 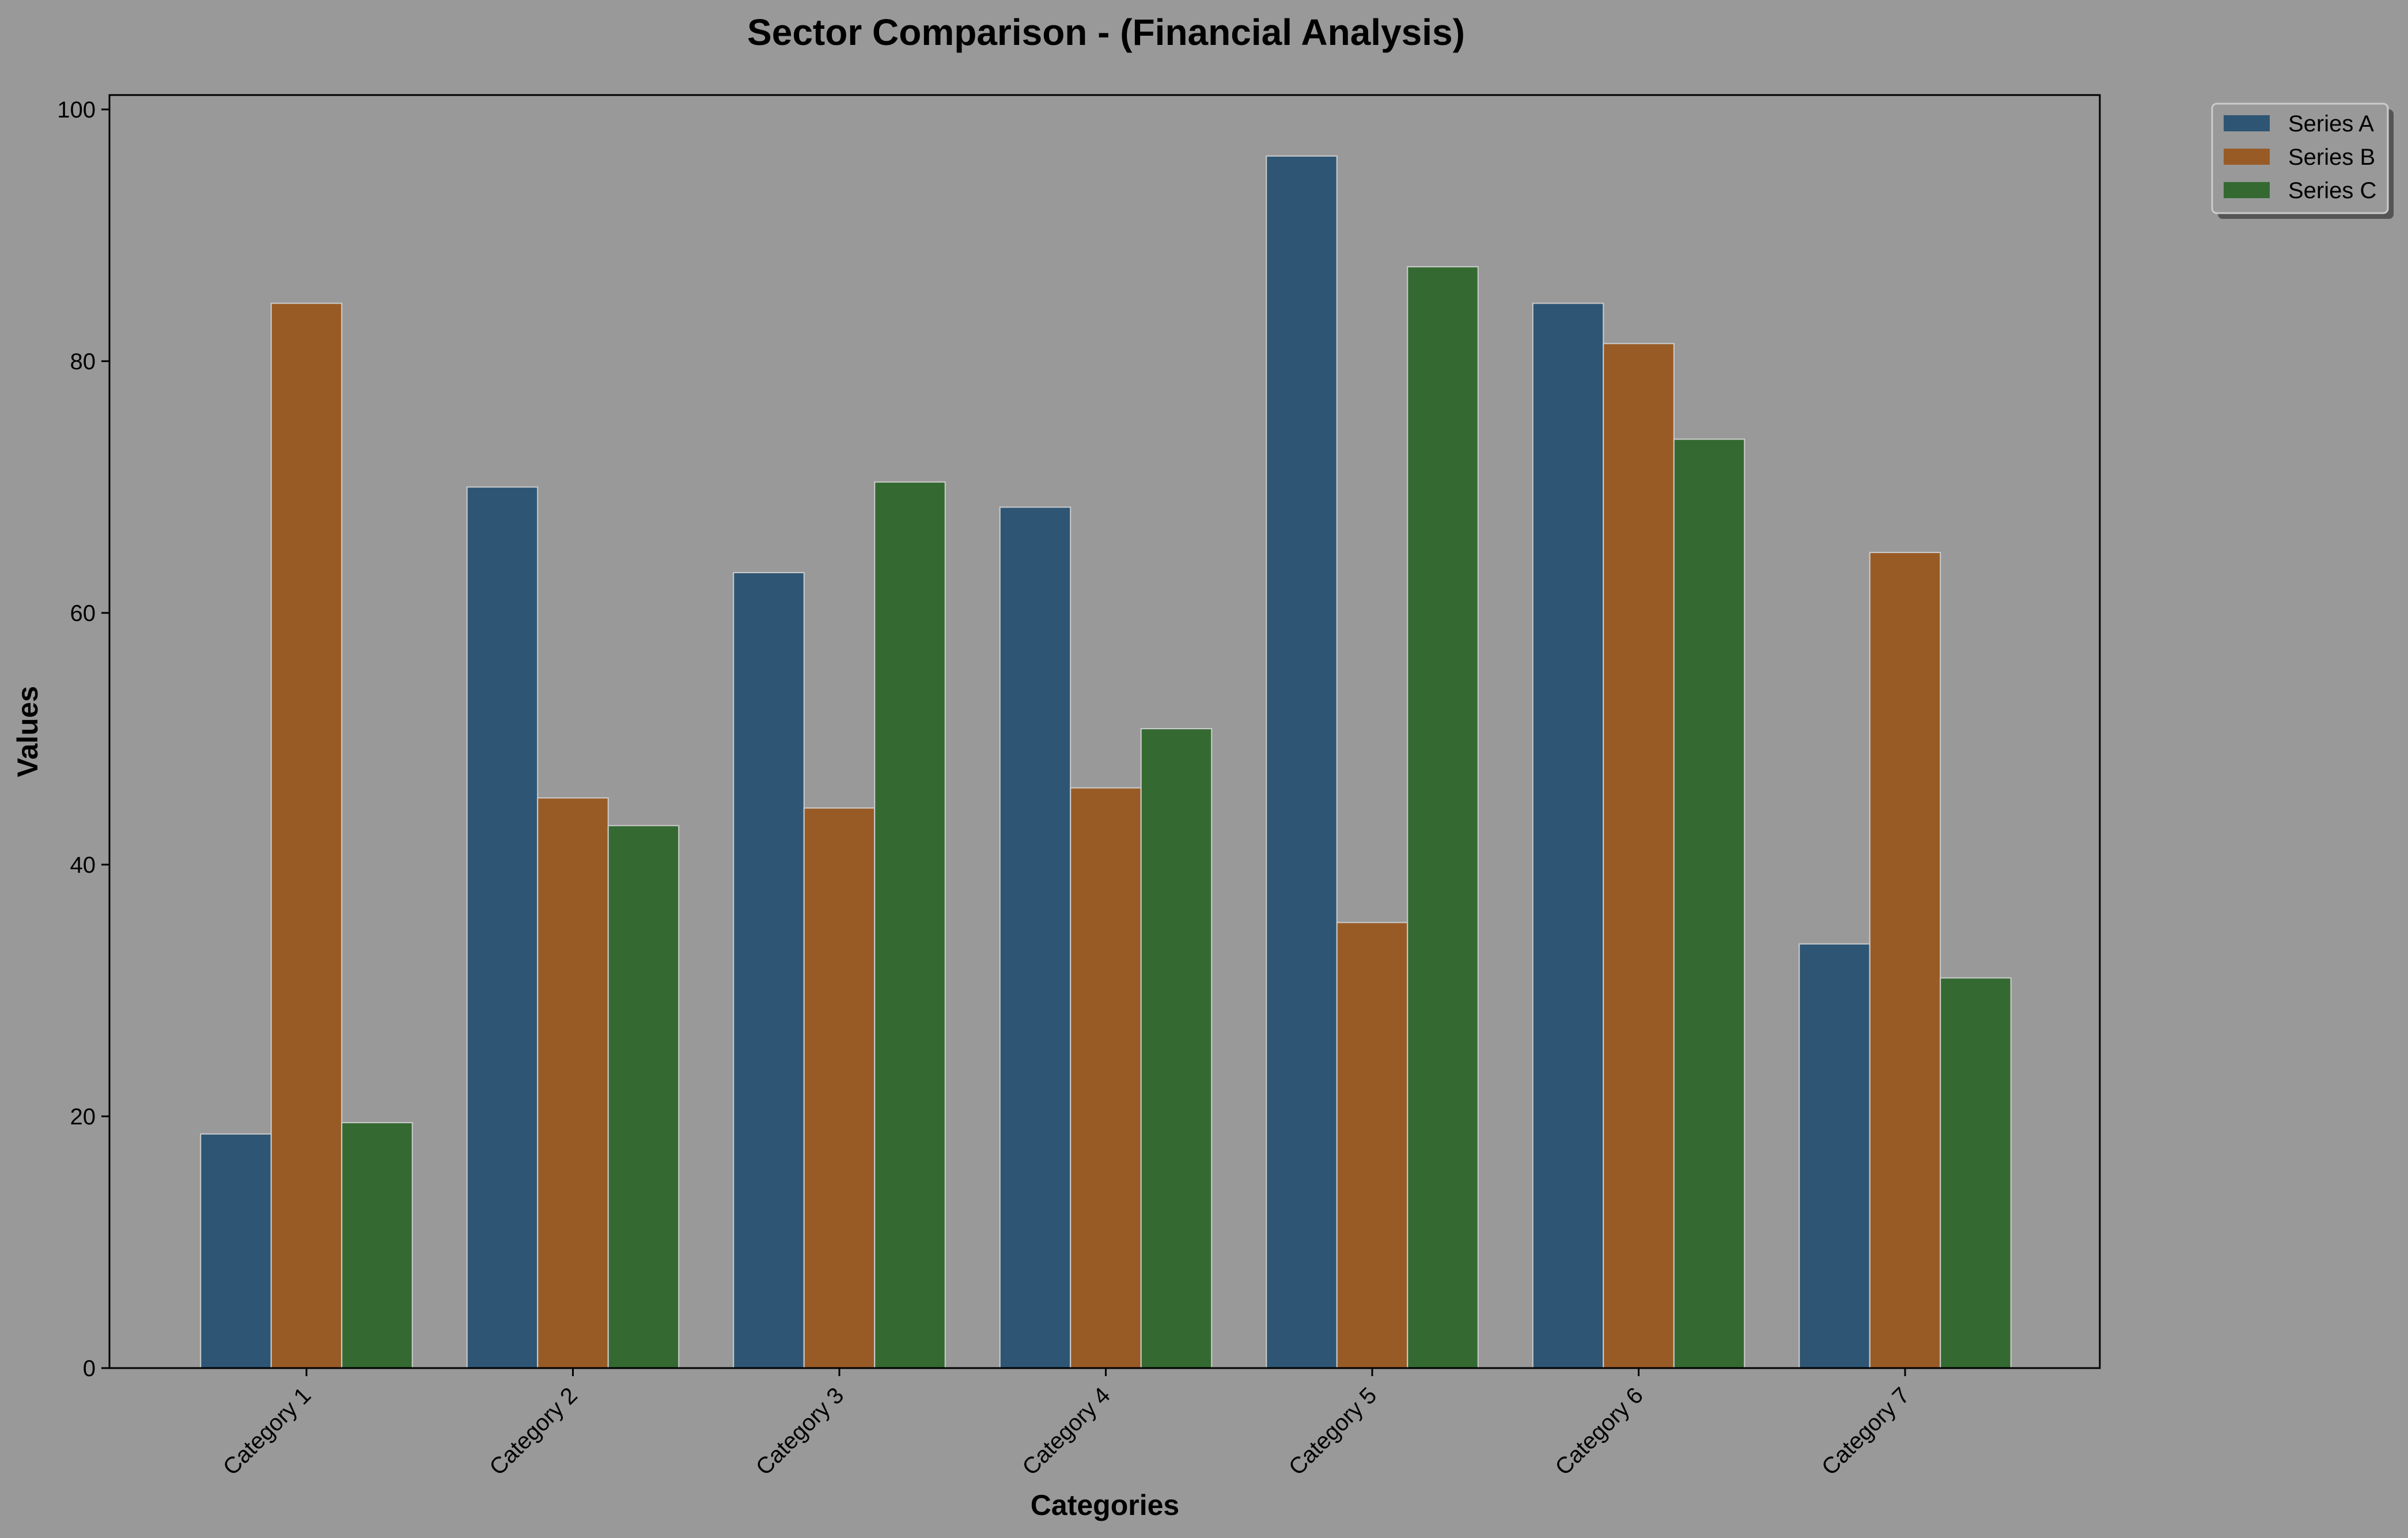 I want to click on x-tick-label: Category 5, so click(x=1332, y=1431).